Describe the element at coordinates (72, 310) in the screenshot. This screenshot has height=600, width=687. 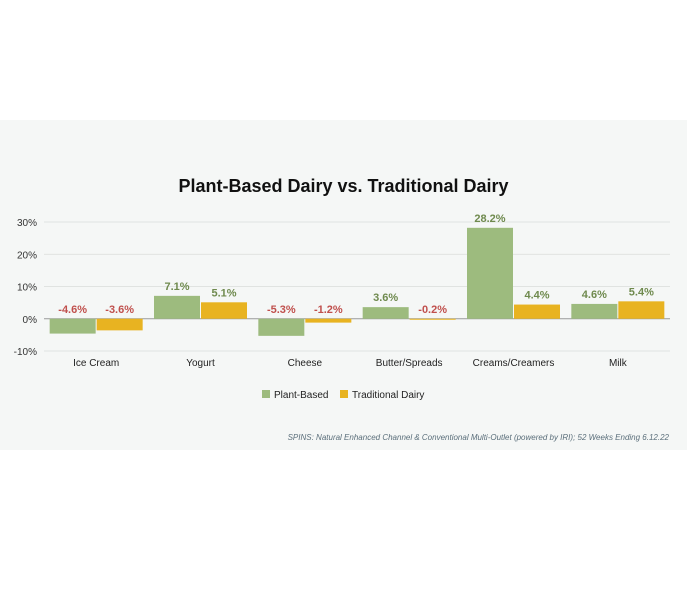
I see `data-label: -4.6%` at that location.